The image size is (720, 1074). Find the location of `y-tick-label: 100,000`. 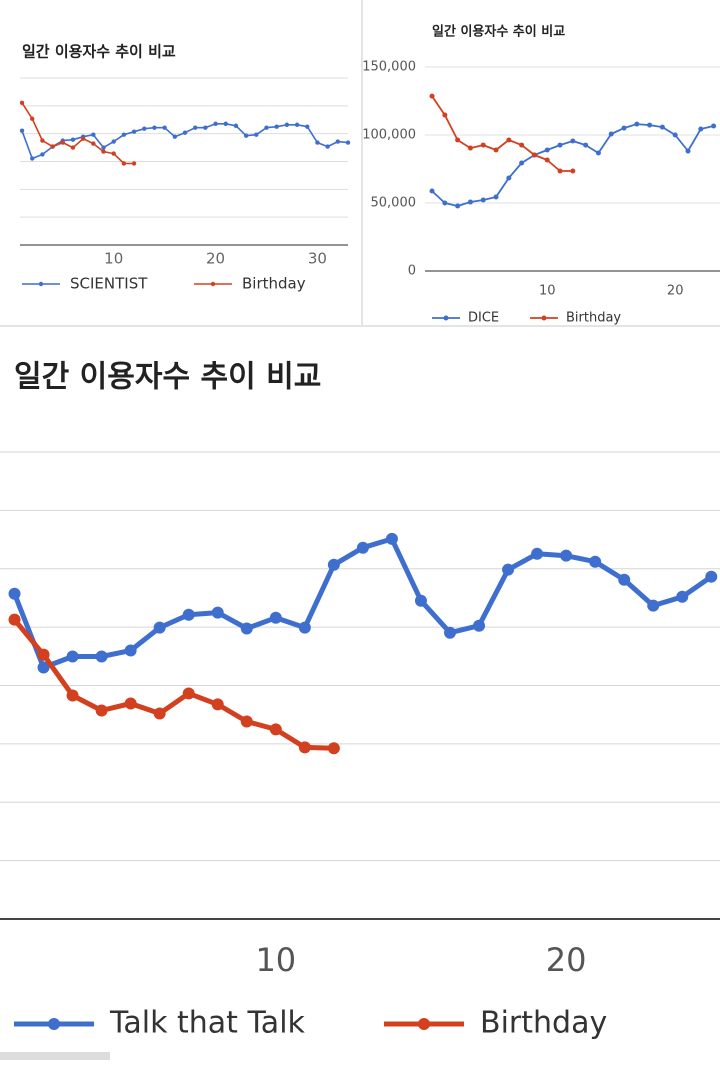

y-tick-label: 100,000 is located at coordinates (389, 135).